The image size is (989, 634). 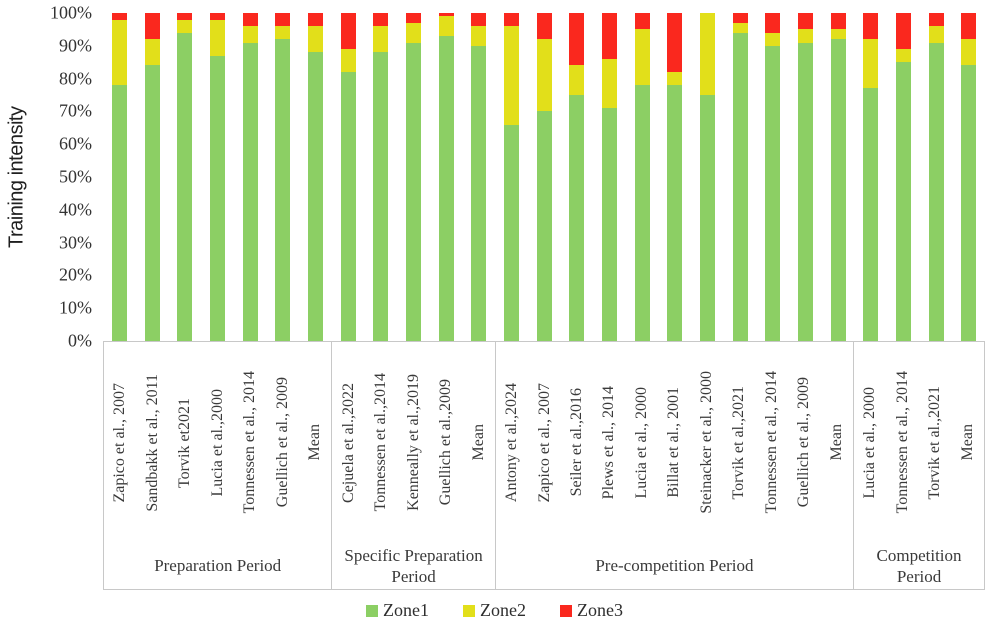 I want to click on study-label: Steinacker et al., 2000, so click(x=706, y=442).